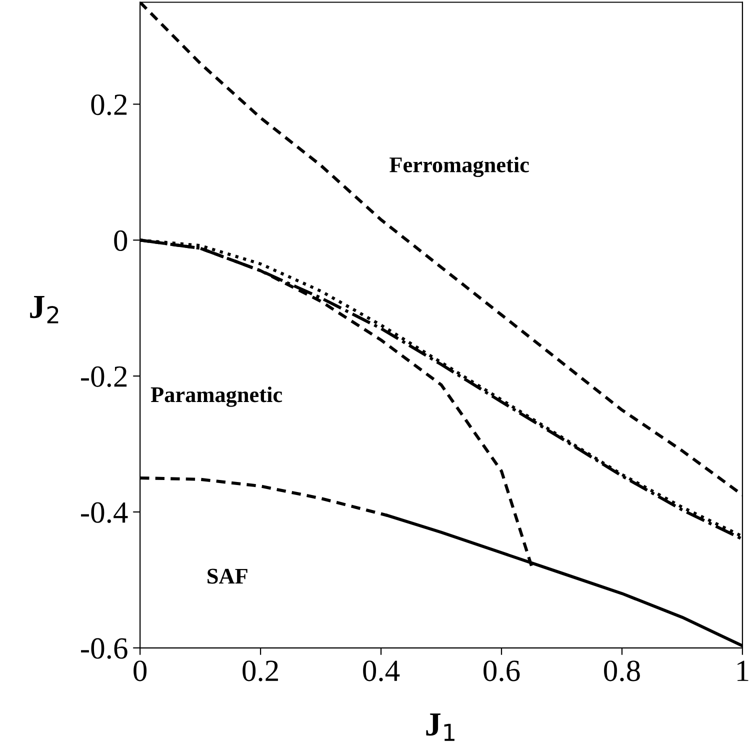 The width and height of the screenshot is (753, 749). What do you see at coordinates (104, 648) in the screenshot?
I see `y-tick-label: -0.6` at bounding box center [104, 648].